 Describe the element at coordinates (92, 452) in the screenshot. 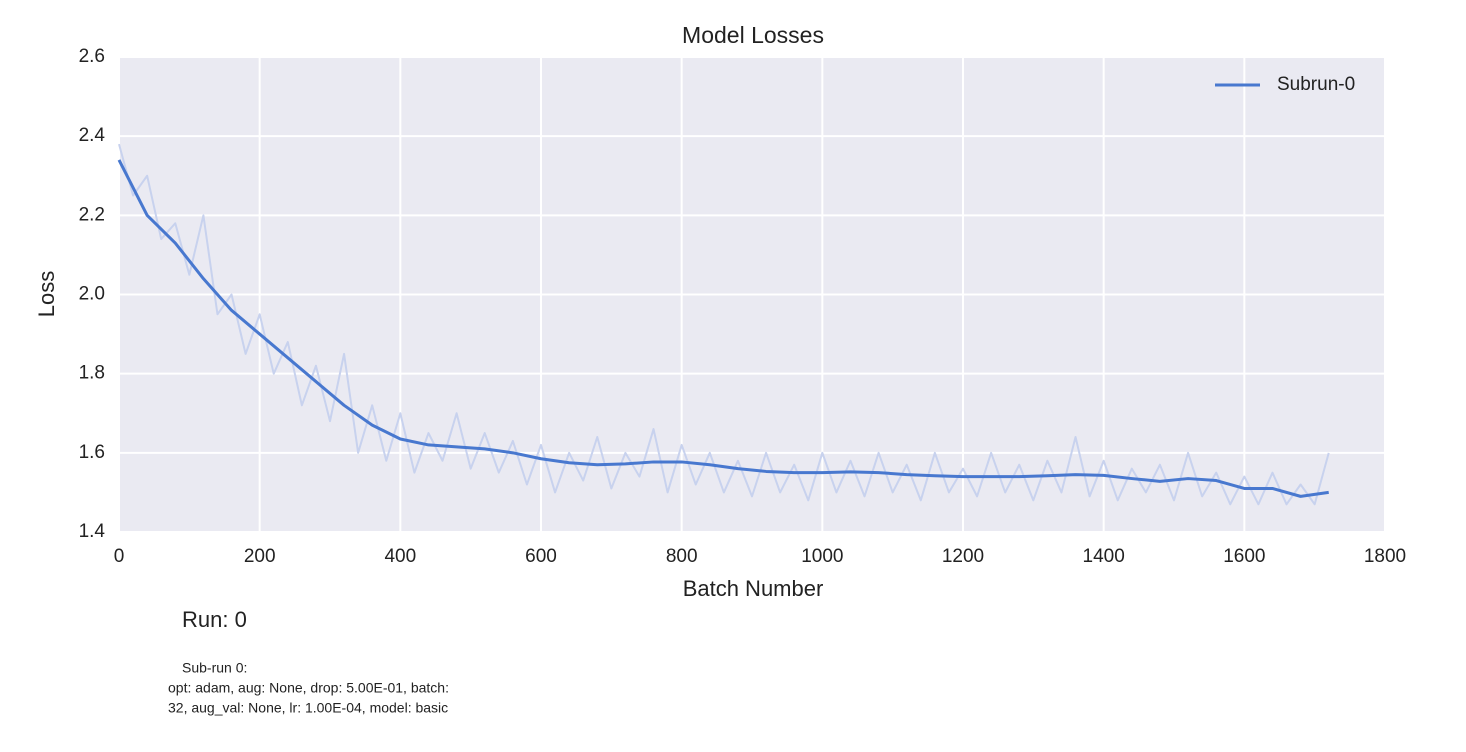

I see `y-tick-label: 1.6` at that location.